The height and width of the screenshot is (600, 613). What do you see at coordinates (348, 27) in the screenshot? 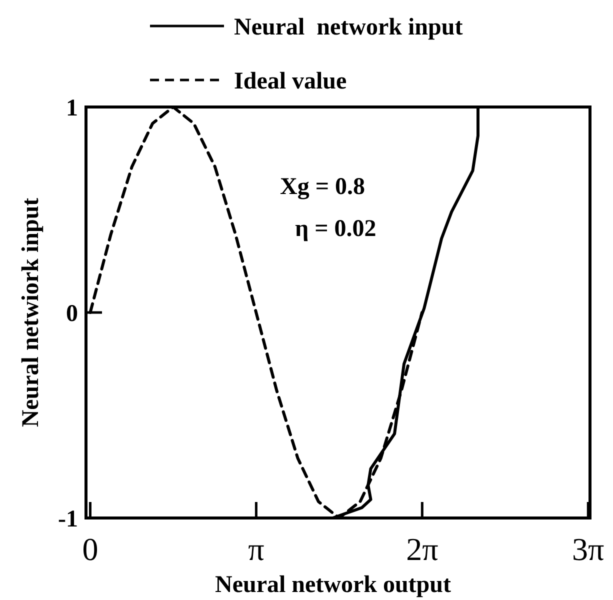
I see `legend-label: Neural network input` at bounding box center [348, 27].